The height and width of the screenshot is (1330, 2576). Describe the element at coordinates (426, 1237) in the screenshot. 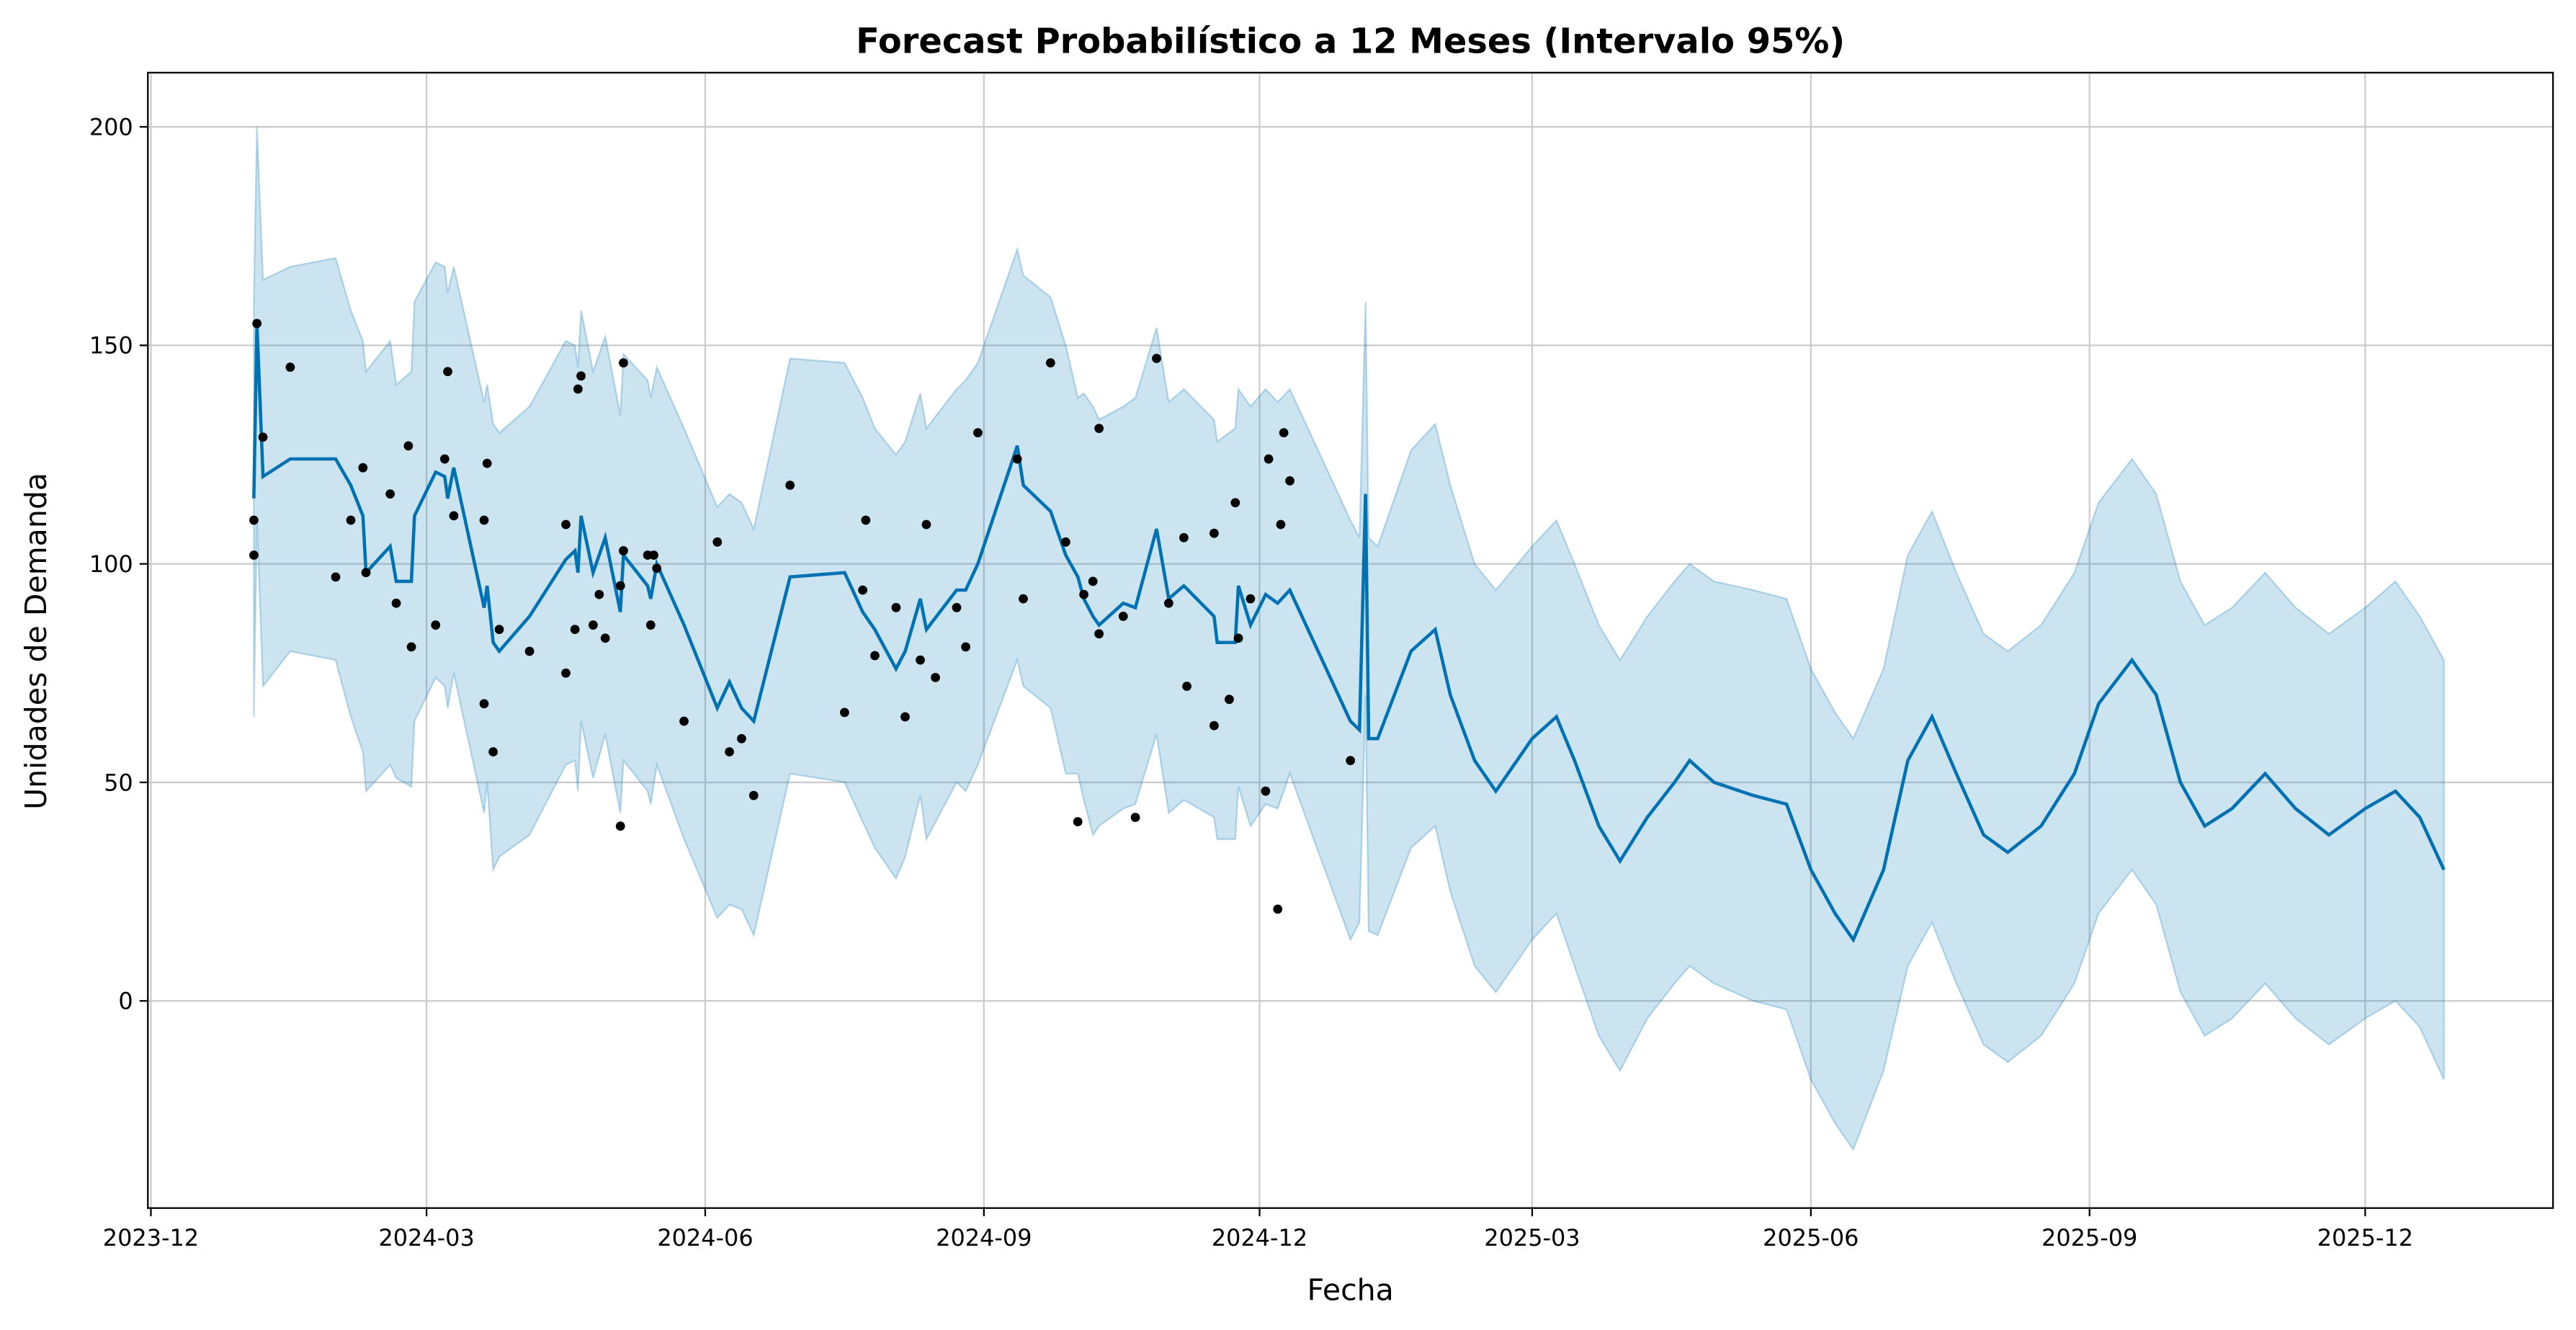

I see `x-tick-label: 2024-03` at that location.